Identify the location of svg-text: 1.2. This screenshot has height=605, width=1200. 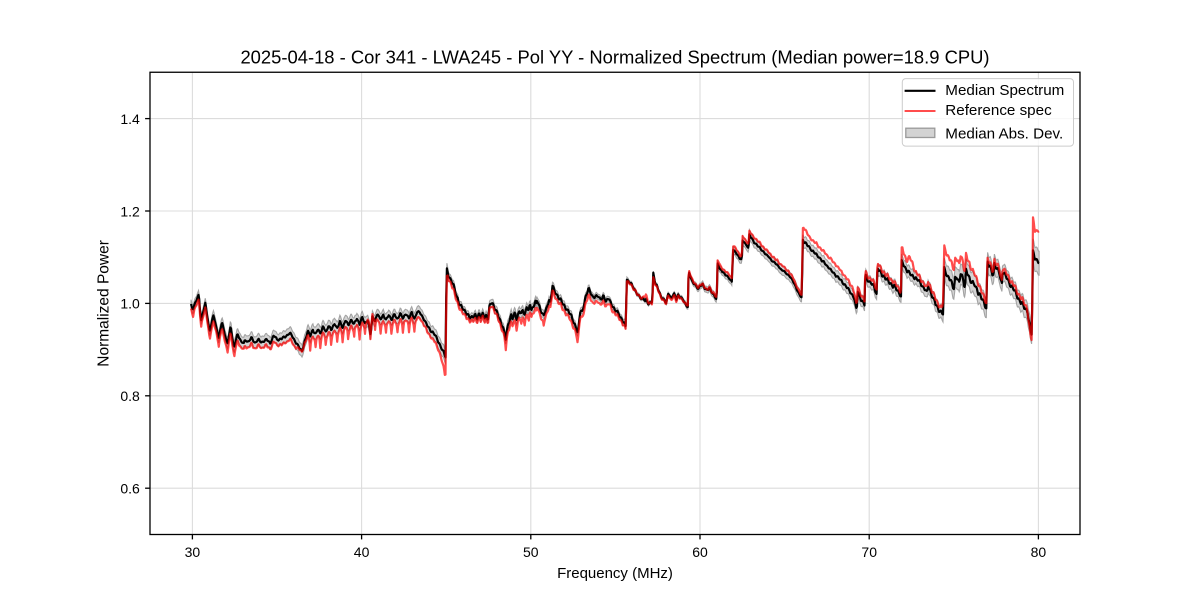
(130, 211).